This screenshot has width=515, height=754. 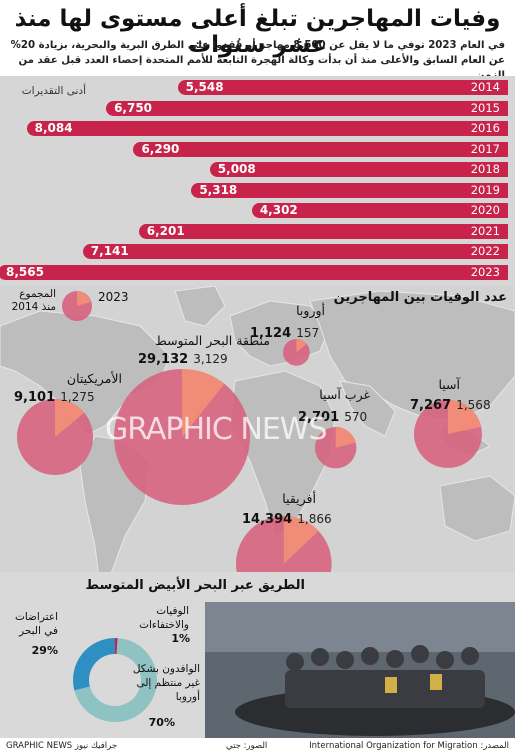 I want to click on deaths-label: الوفيات والاختفاءات, so click(x=164, y=618).